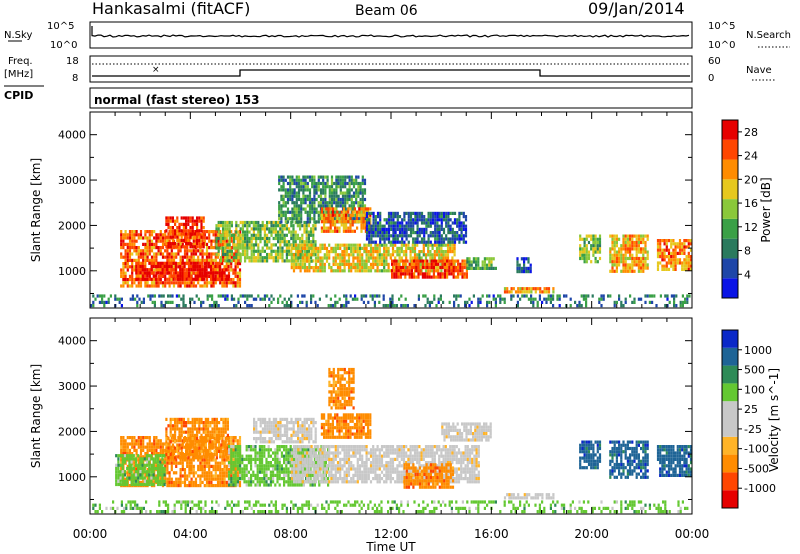 This screenshot has height=554, width=800. What do you see at coordinates (766, 209) in the screenshot?
I see `power-colorbar-label: Power [dB]` at bounding box center [766, 209].